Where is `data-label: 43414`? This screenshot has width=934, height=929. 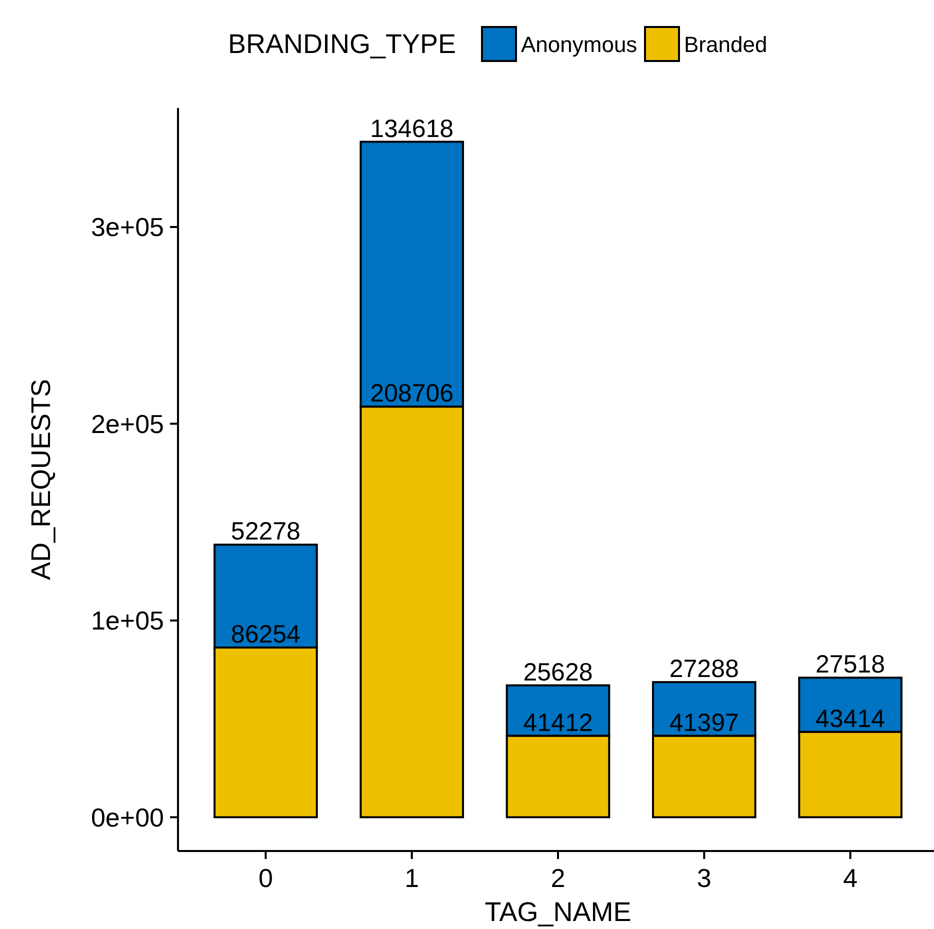
data-label: 43414 is located at coordinates (851, 718).